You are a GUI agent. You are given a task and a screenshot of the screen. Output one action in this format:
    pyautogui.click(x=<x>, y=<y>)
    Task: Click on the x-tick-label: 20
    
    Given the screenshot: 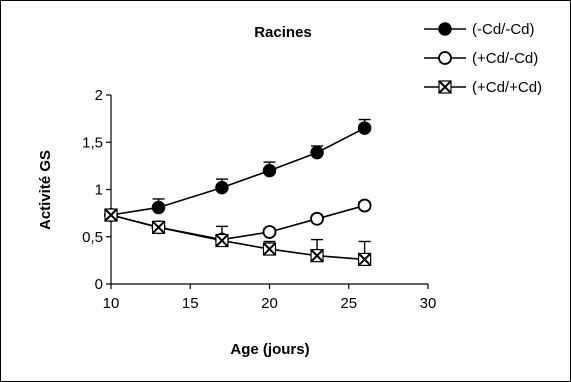 What is the action you would take?
    pyautogui.click(x=269, y=303)
    